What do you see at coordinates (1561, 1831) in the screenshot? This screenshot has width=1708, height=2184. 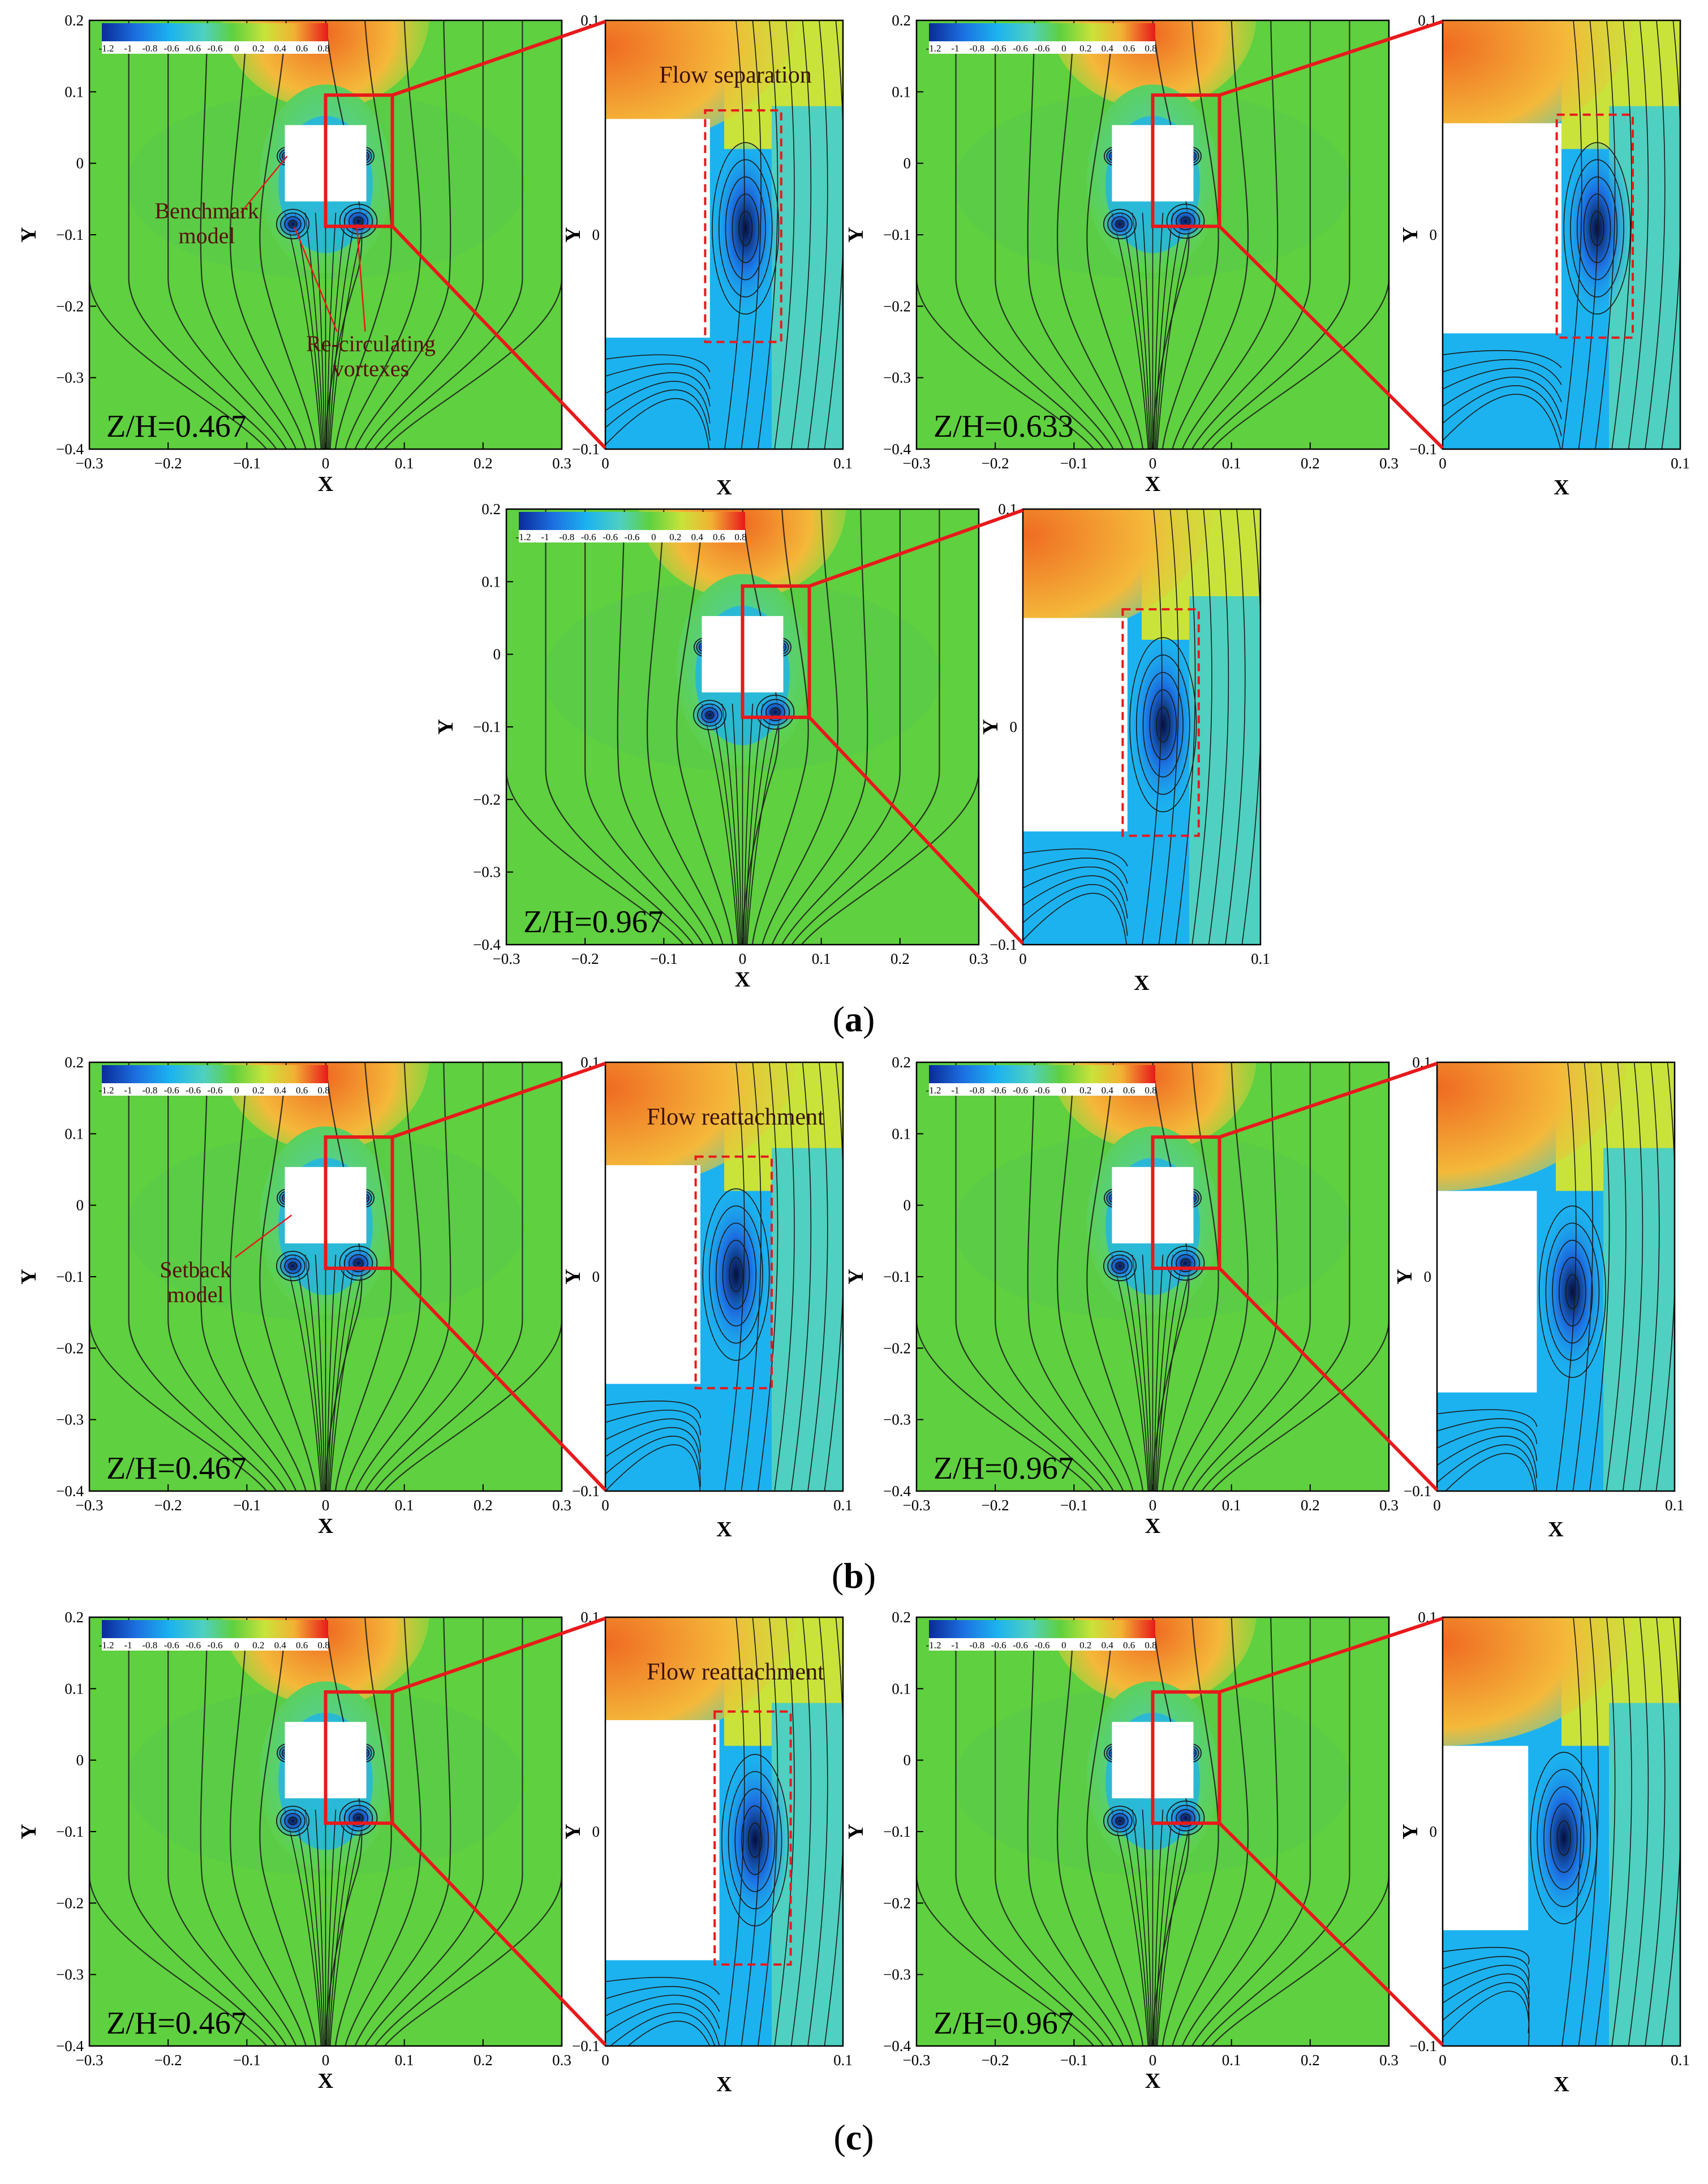 I see `zoom-frame` at bounding box center [1561, 1831].